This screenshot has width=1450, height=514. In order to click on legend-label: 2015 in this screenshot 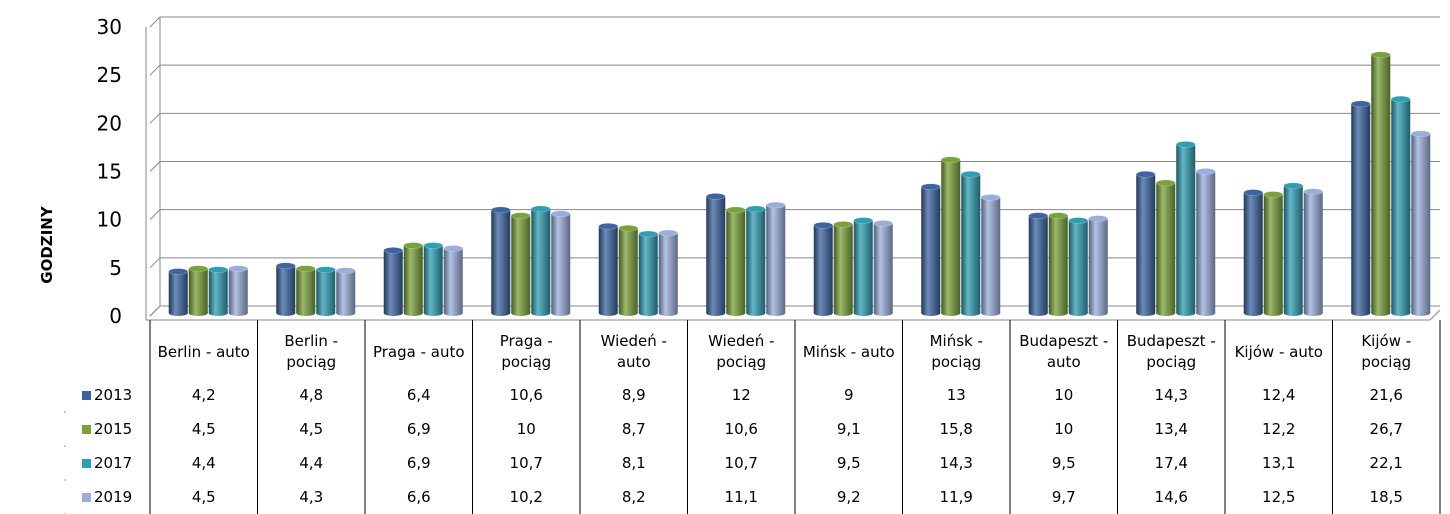, I will do `click(113, 429)`.